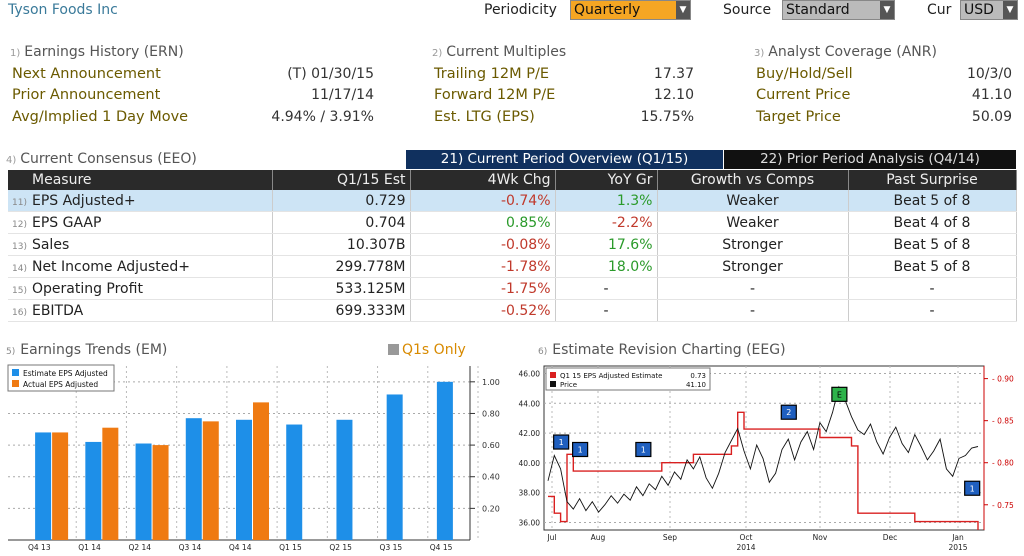  I want to click on col-past-surprise: Past Surprise, so click(932, 180).